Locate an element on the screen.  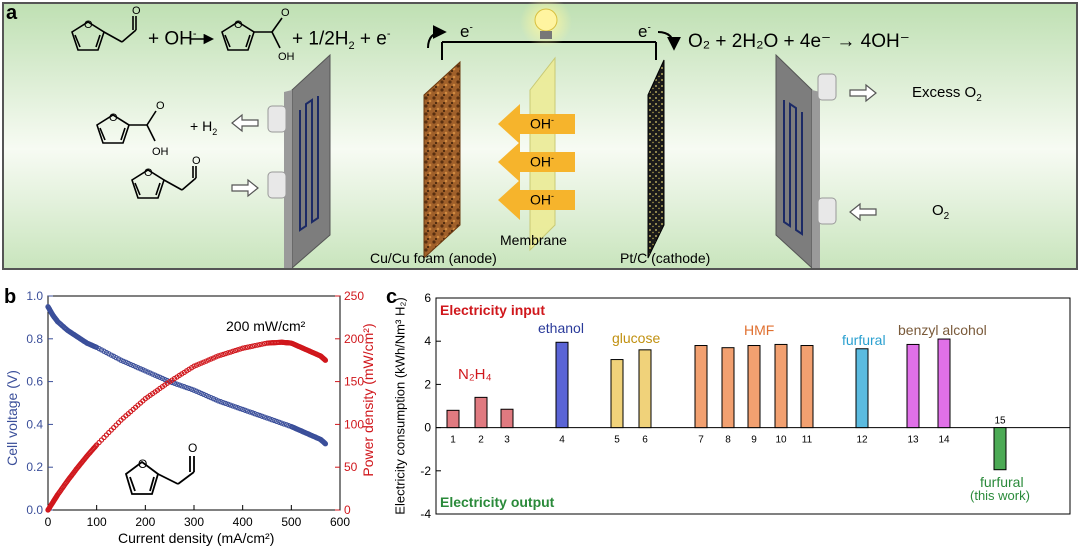
group-label-furfural-this-work: furfural is located at coordinates (1002, 482).